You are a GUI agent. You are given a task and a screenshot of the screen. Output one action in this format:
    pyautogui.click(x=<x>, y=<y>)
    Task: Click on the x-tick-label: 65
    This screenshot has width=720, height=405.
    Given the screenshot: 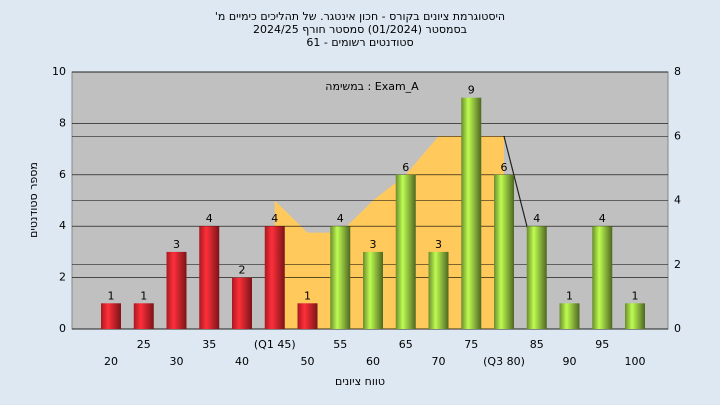 What is the action you would take?
    pyautogui.click(x=406, y=344)
    